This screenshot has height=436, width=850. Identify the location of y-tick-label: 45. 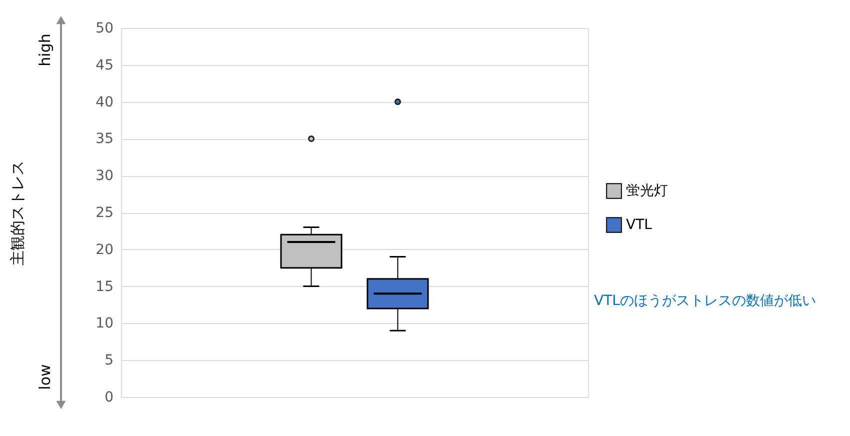
(105, 65).